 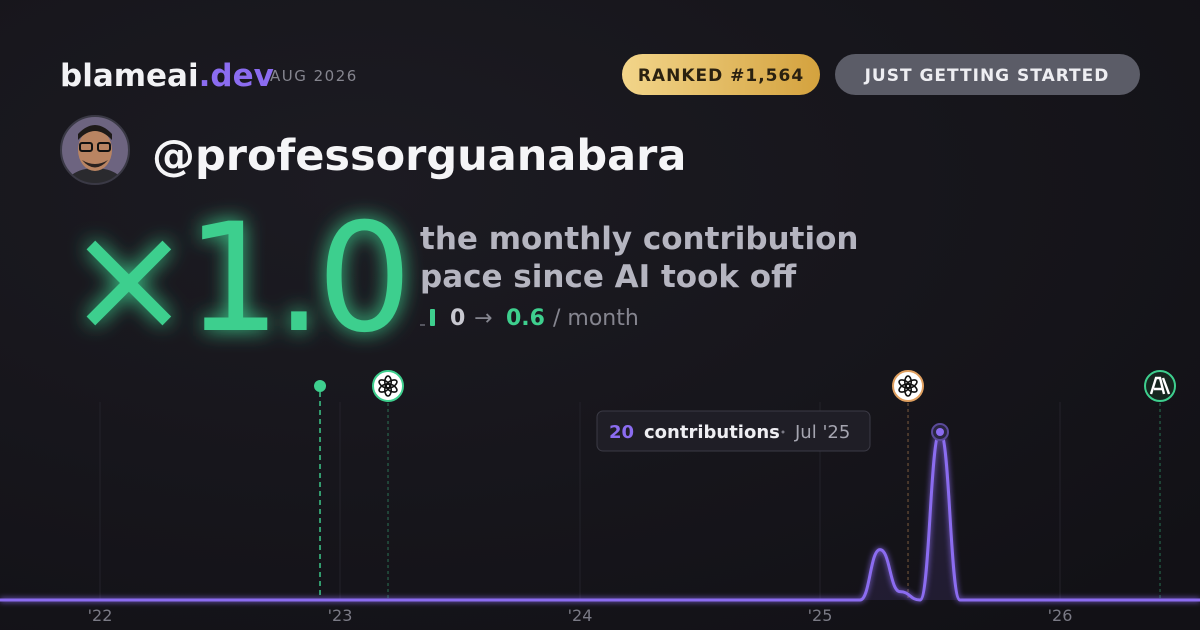 What do you see at coordinates (340, 615) in the screenshot?
I see `x-tick-label: '23` at bounding box center [340, 615].